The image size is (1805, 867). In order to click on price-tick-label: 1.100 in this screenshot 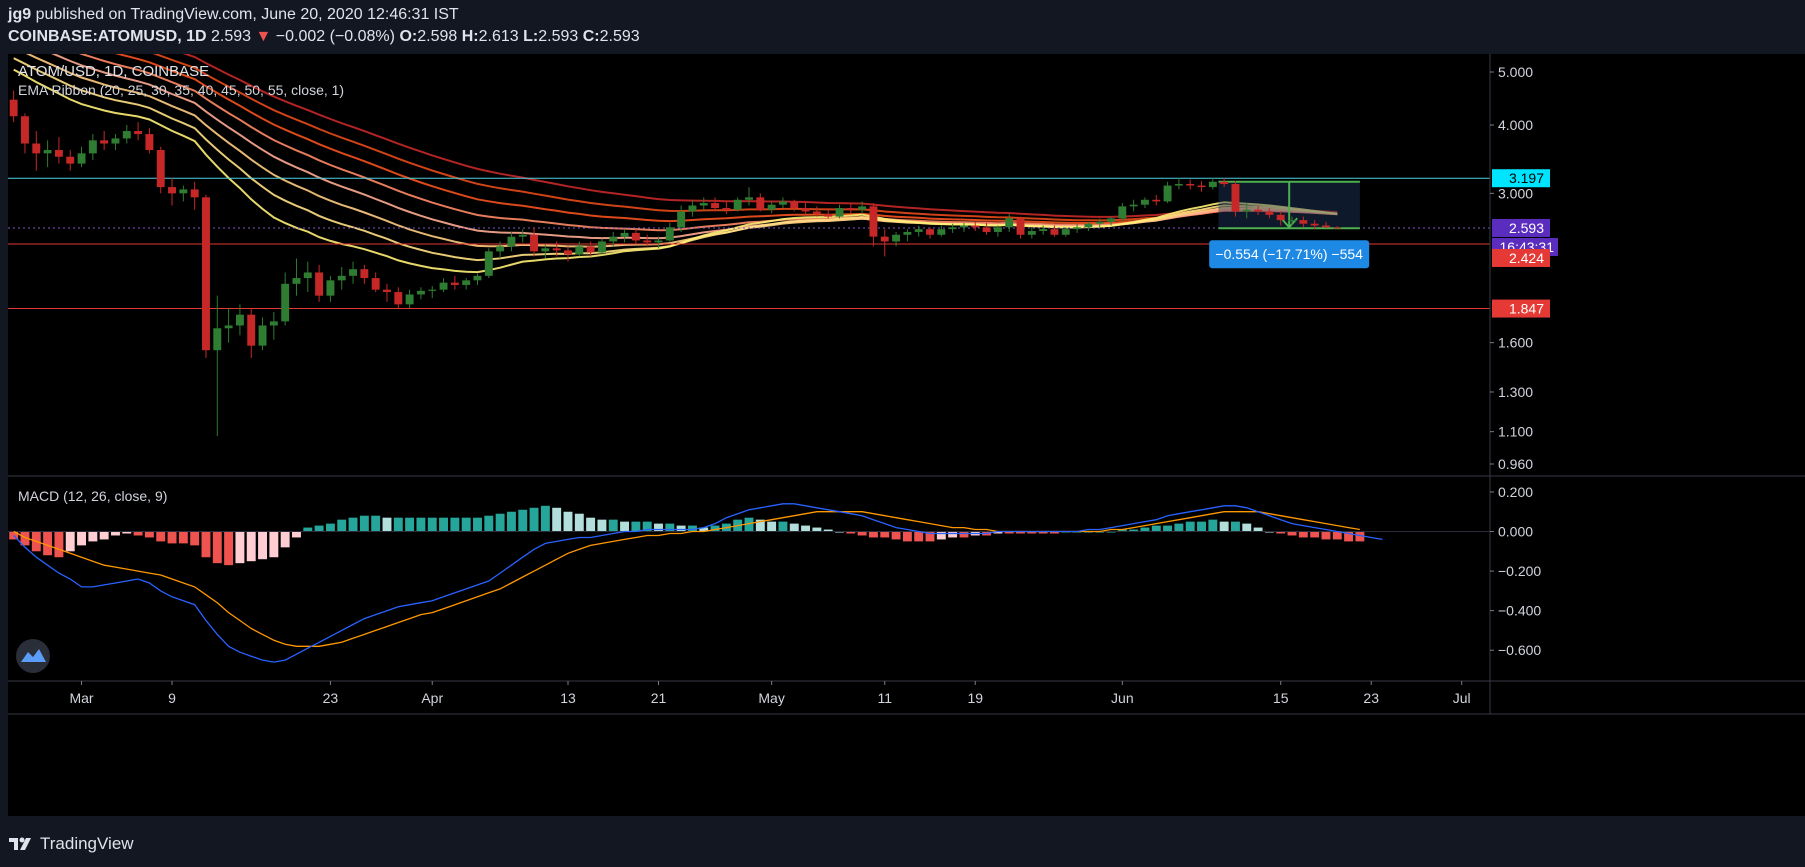, I will do `click(1515, 432)`.